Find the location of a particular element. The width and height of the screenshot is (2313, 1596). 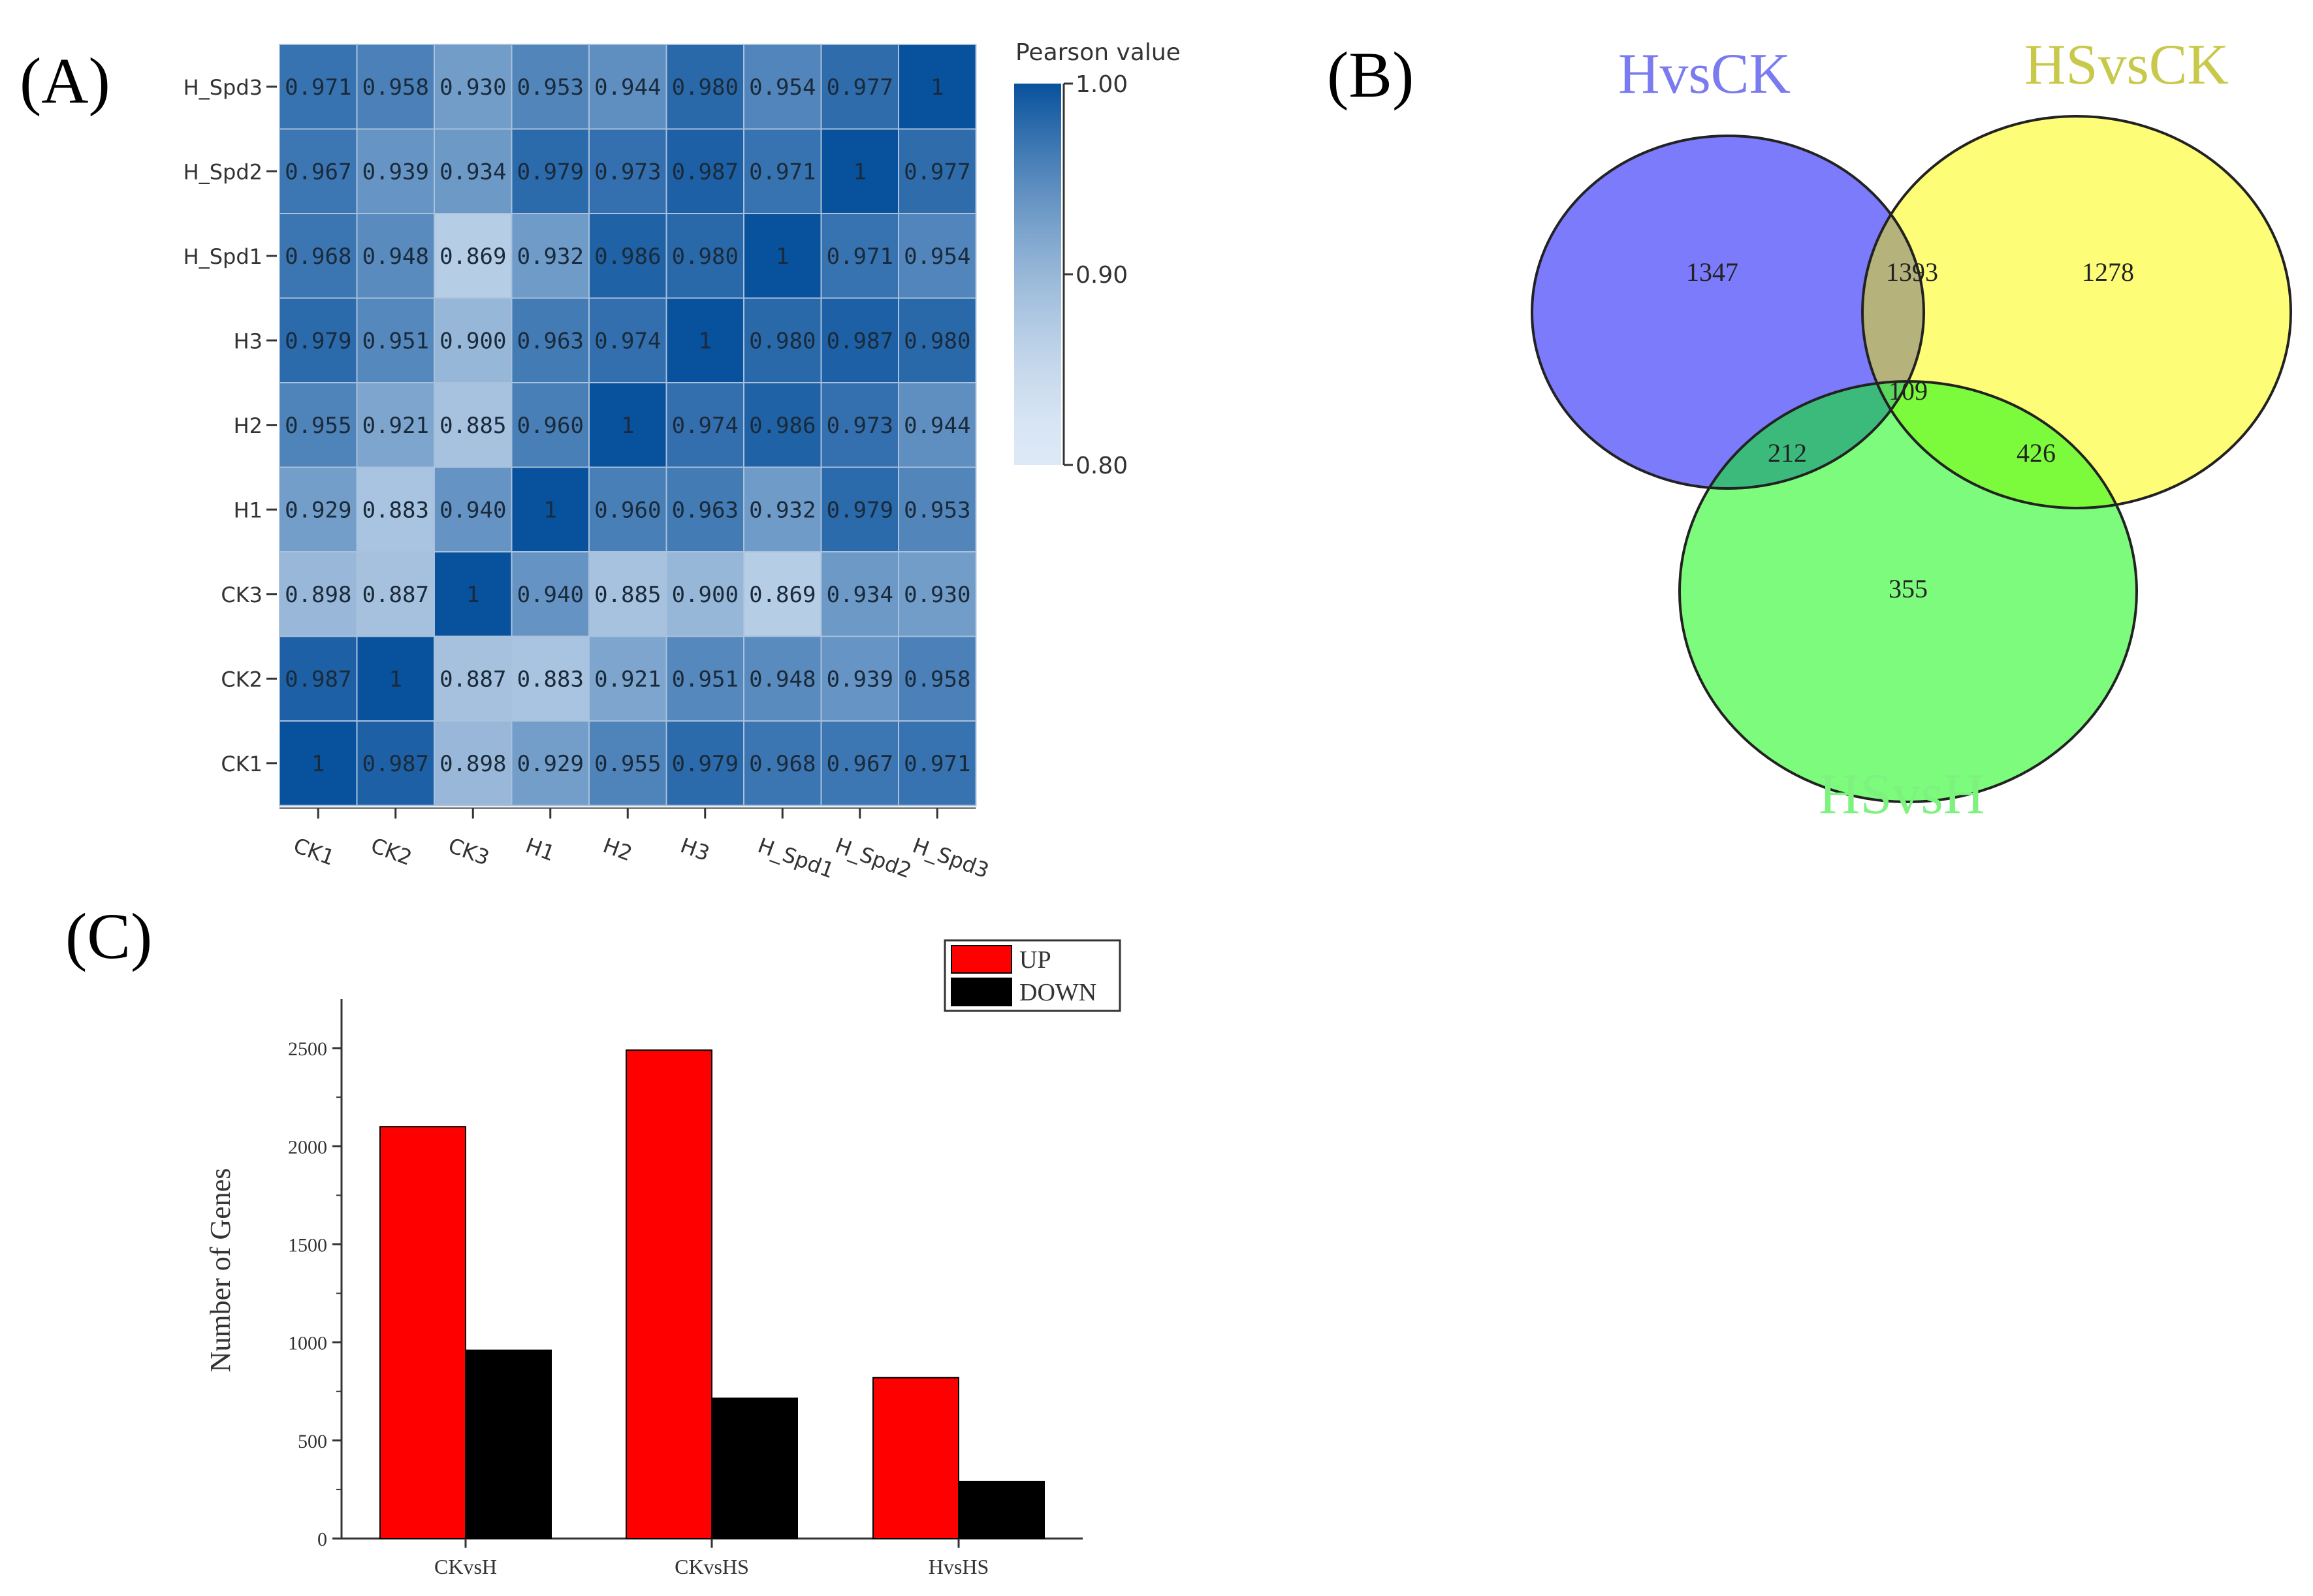

colorbar-tick-label: 0.90 is located at coordinates (1102, 275).